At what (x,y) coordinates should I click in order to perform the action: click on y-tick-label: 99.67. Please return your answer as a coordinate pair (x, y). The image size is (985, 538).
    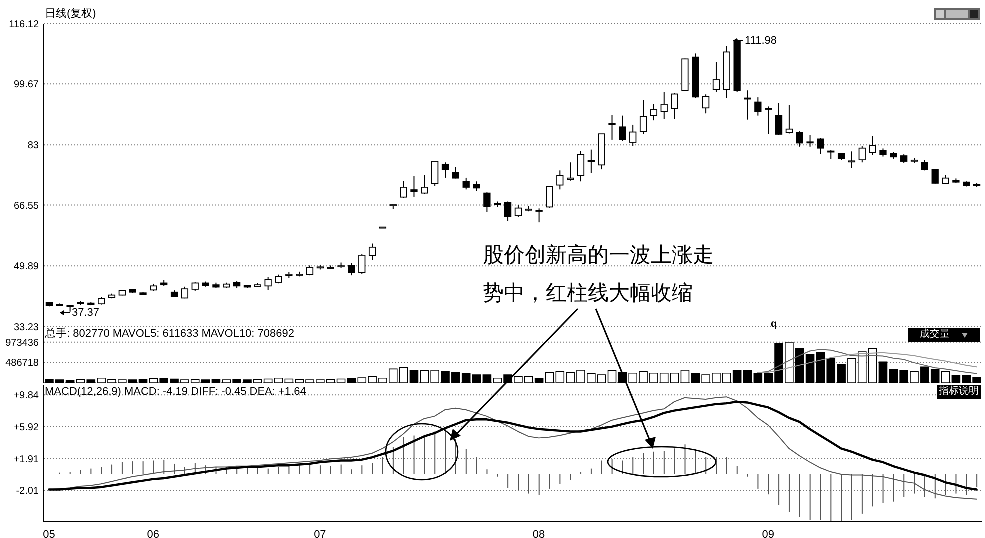
    Looking at the image, I should click on (27, 85).